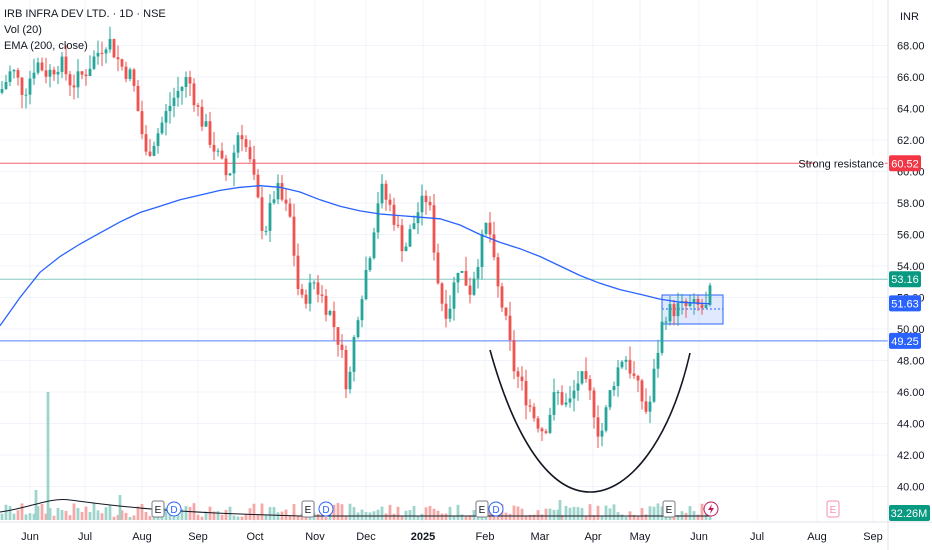 The image size is (932, 550). I want to click on price-tick-label: 64.00, so click(911, 110).